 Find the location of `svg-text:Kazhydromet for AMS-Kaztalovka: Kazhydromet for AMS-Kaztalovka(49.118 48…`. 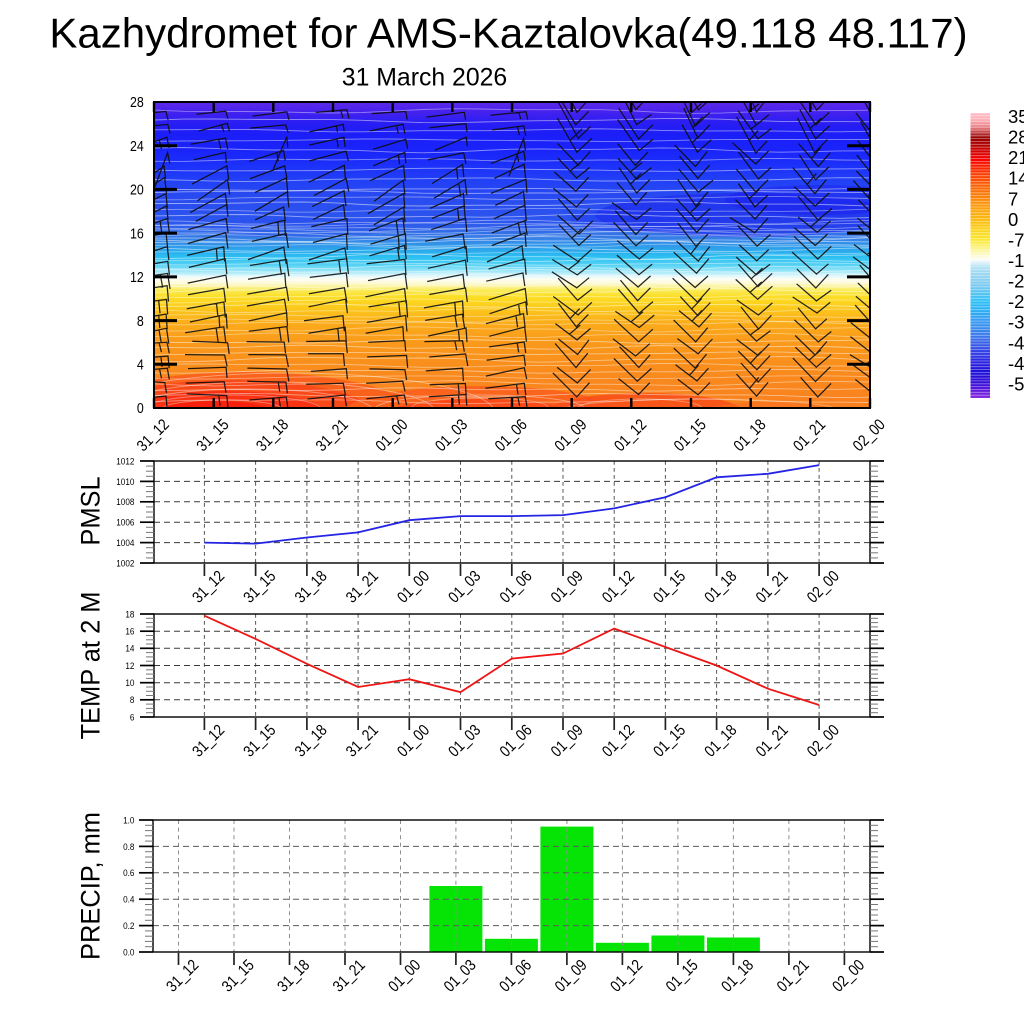

svg-text:Kazhydromet for AMS-Kaztalovka: Kazhydromet for AMS-Kaztalovka(49.118 48… is located at coordinates (508, 33).